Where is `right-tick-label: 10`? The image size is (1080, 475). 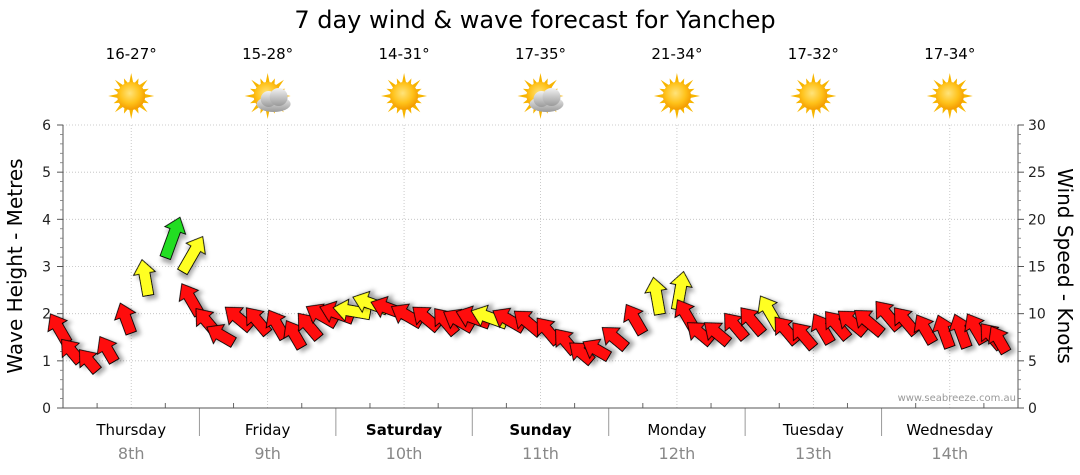
right-tick-label: 10 is located at coordinates (1037, 315).